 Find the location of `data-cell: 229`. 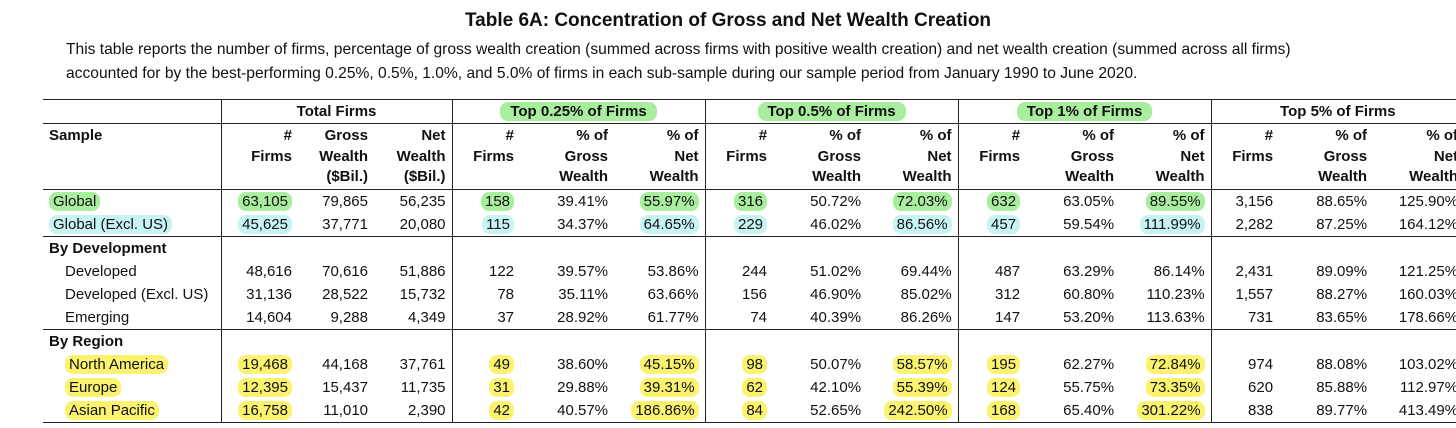

data-cell: 229 is located at coordinates (739, 224).